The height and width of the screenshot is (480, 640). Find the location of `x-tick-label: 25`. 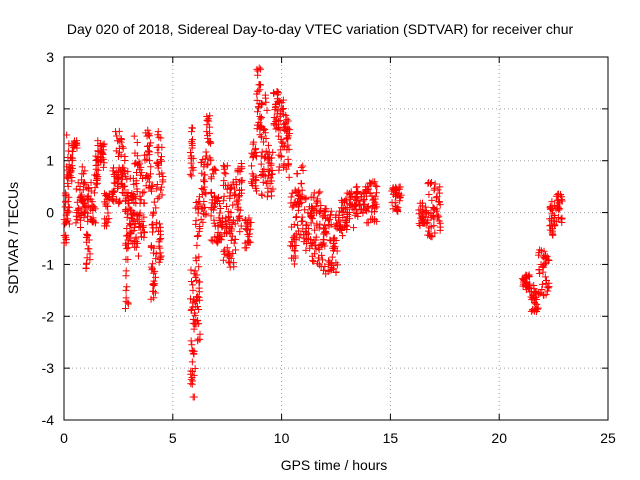

x-tick-label: 25 is located at coordinates (608, 438).